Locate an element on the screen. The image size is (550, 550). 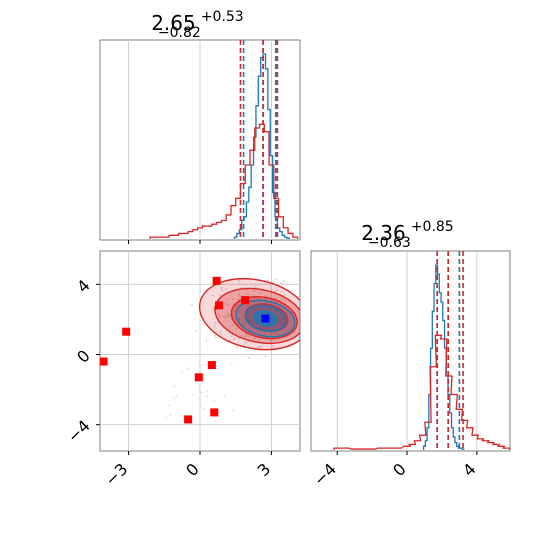
y-tick-label: −4 is located at coordinates (79, 431).